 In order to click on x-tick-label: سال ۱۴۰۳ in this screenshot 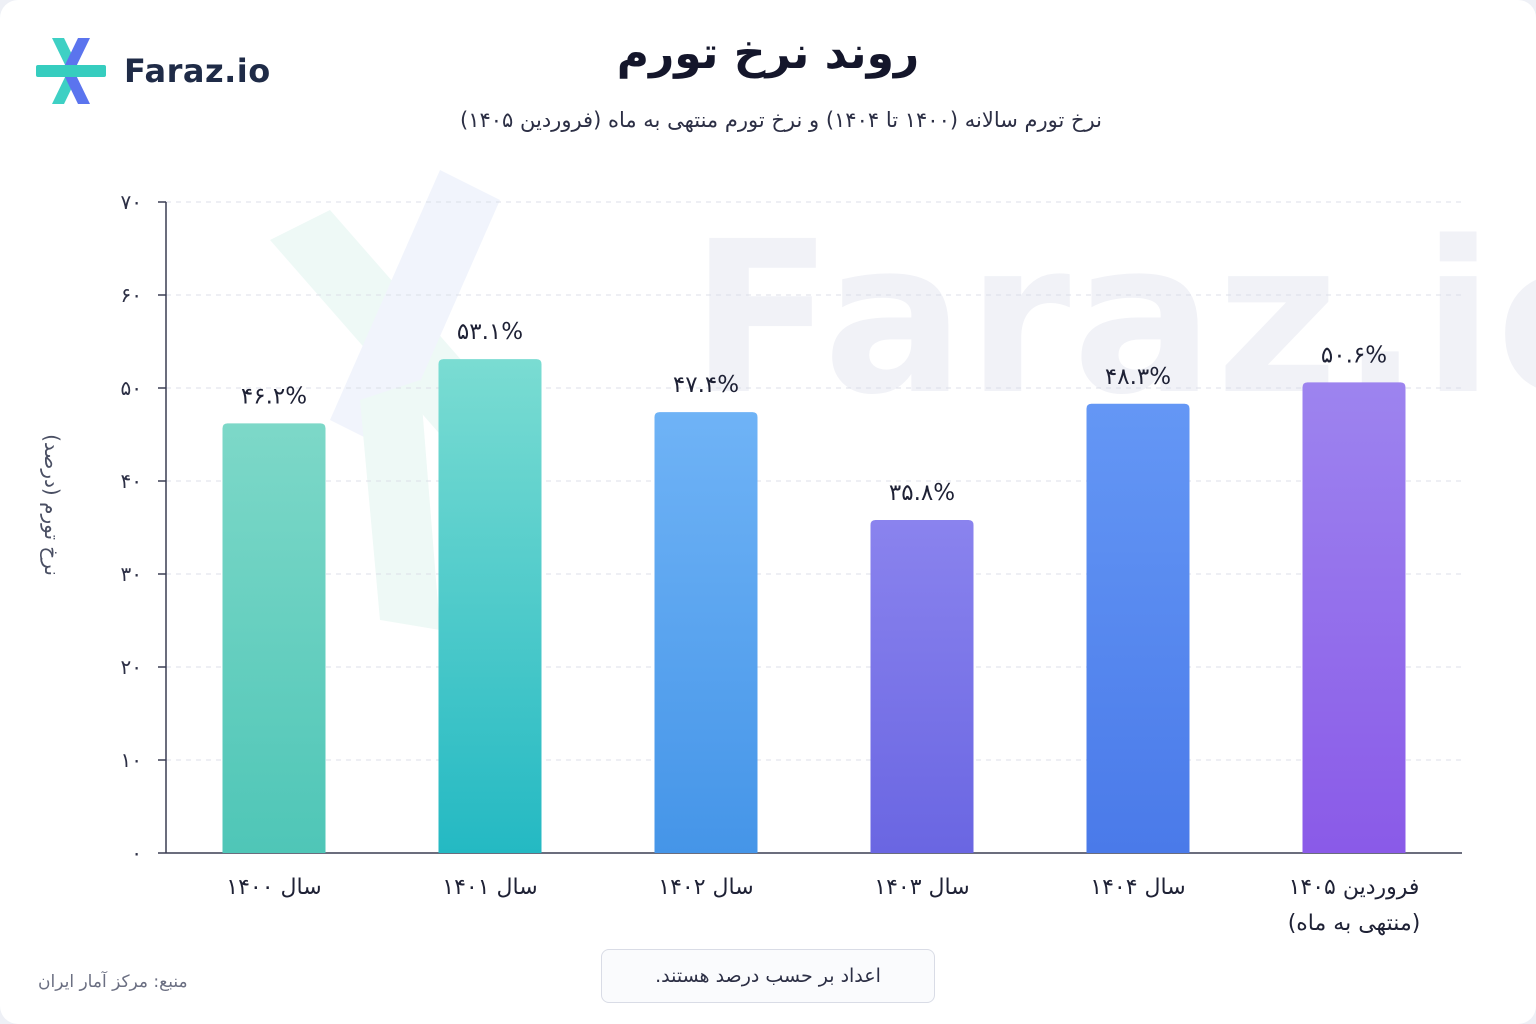, I will do `click(921, 887)`.